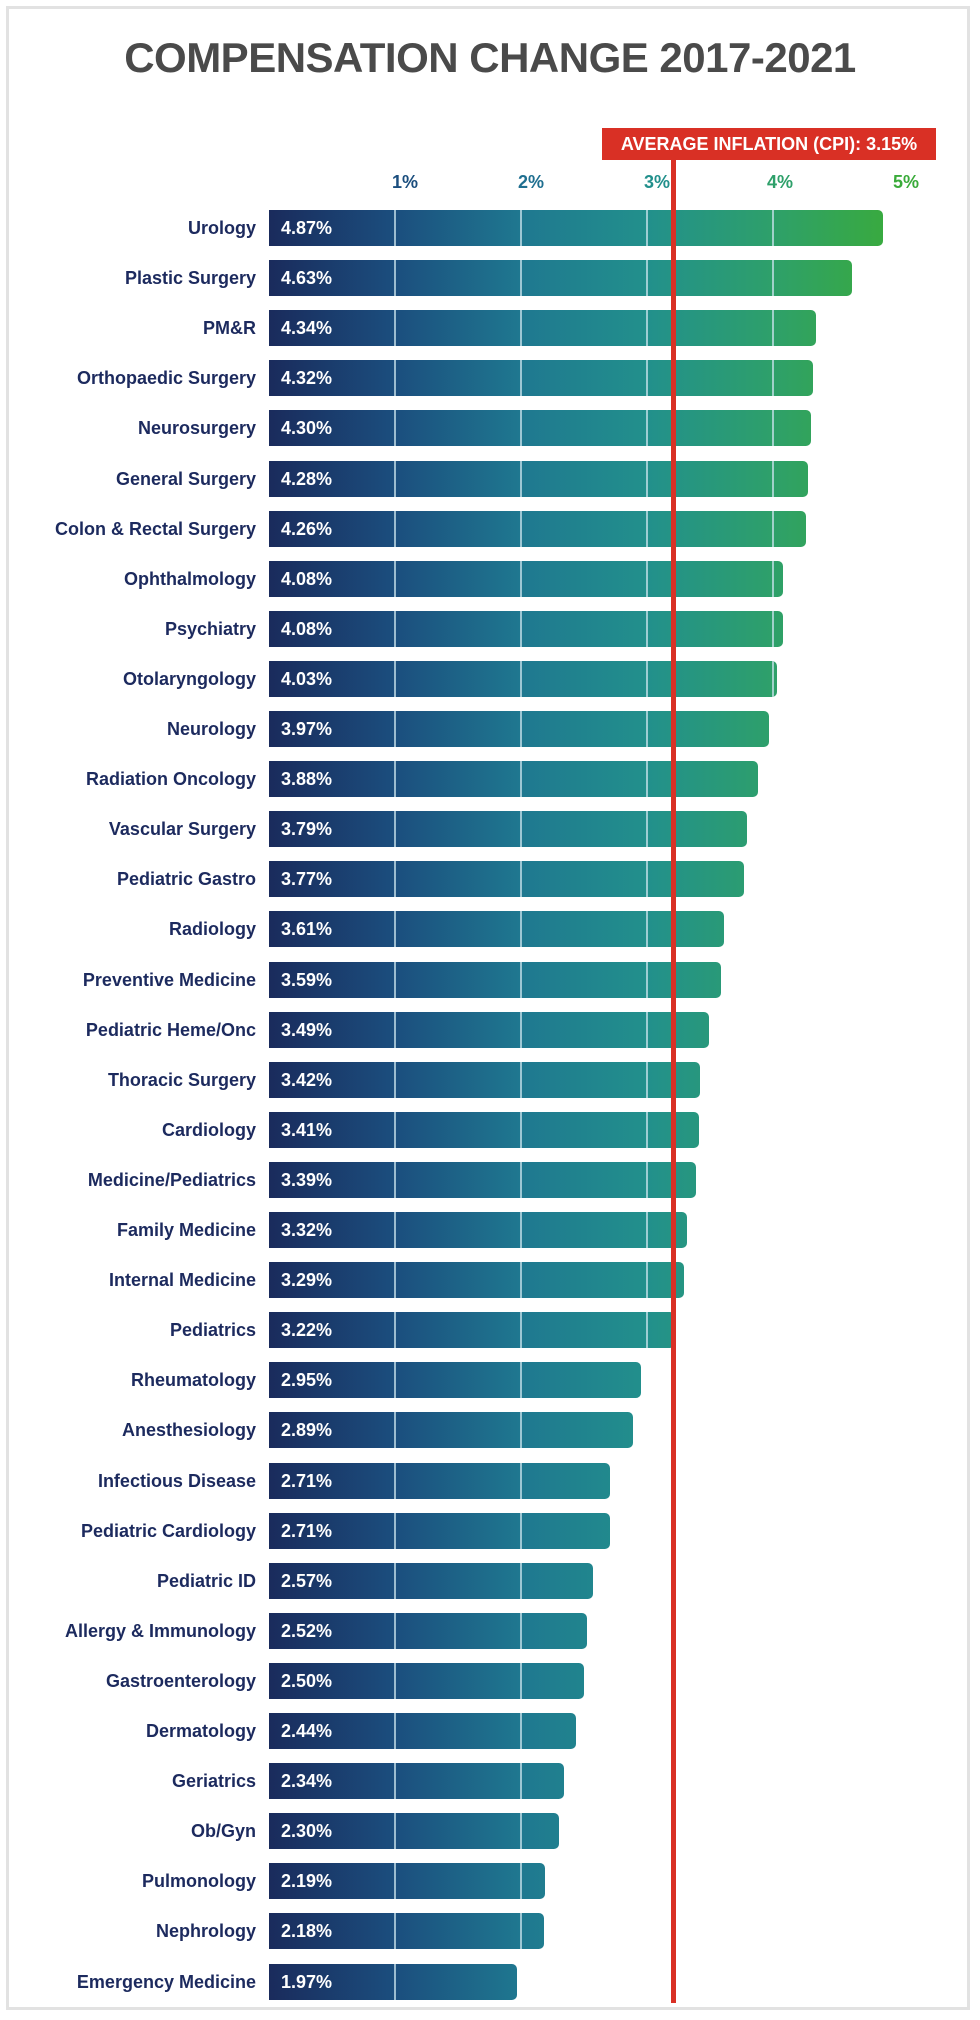 This screenshot has height=2020, width=980. Describe the element at coordinates (490, 979) in the screenshot. I see `bar-row: Preventive Medicine 3.59%` at that location.